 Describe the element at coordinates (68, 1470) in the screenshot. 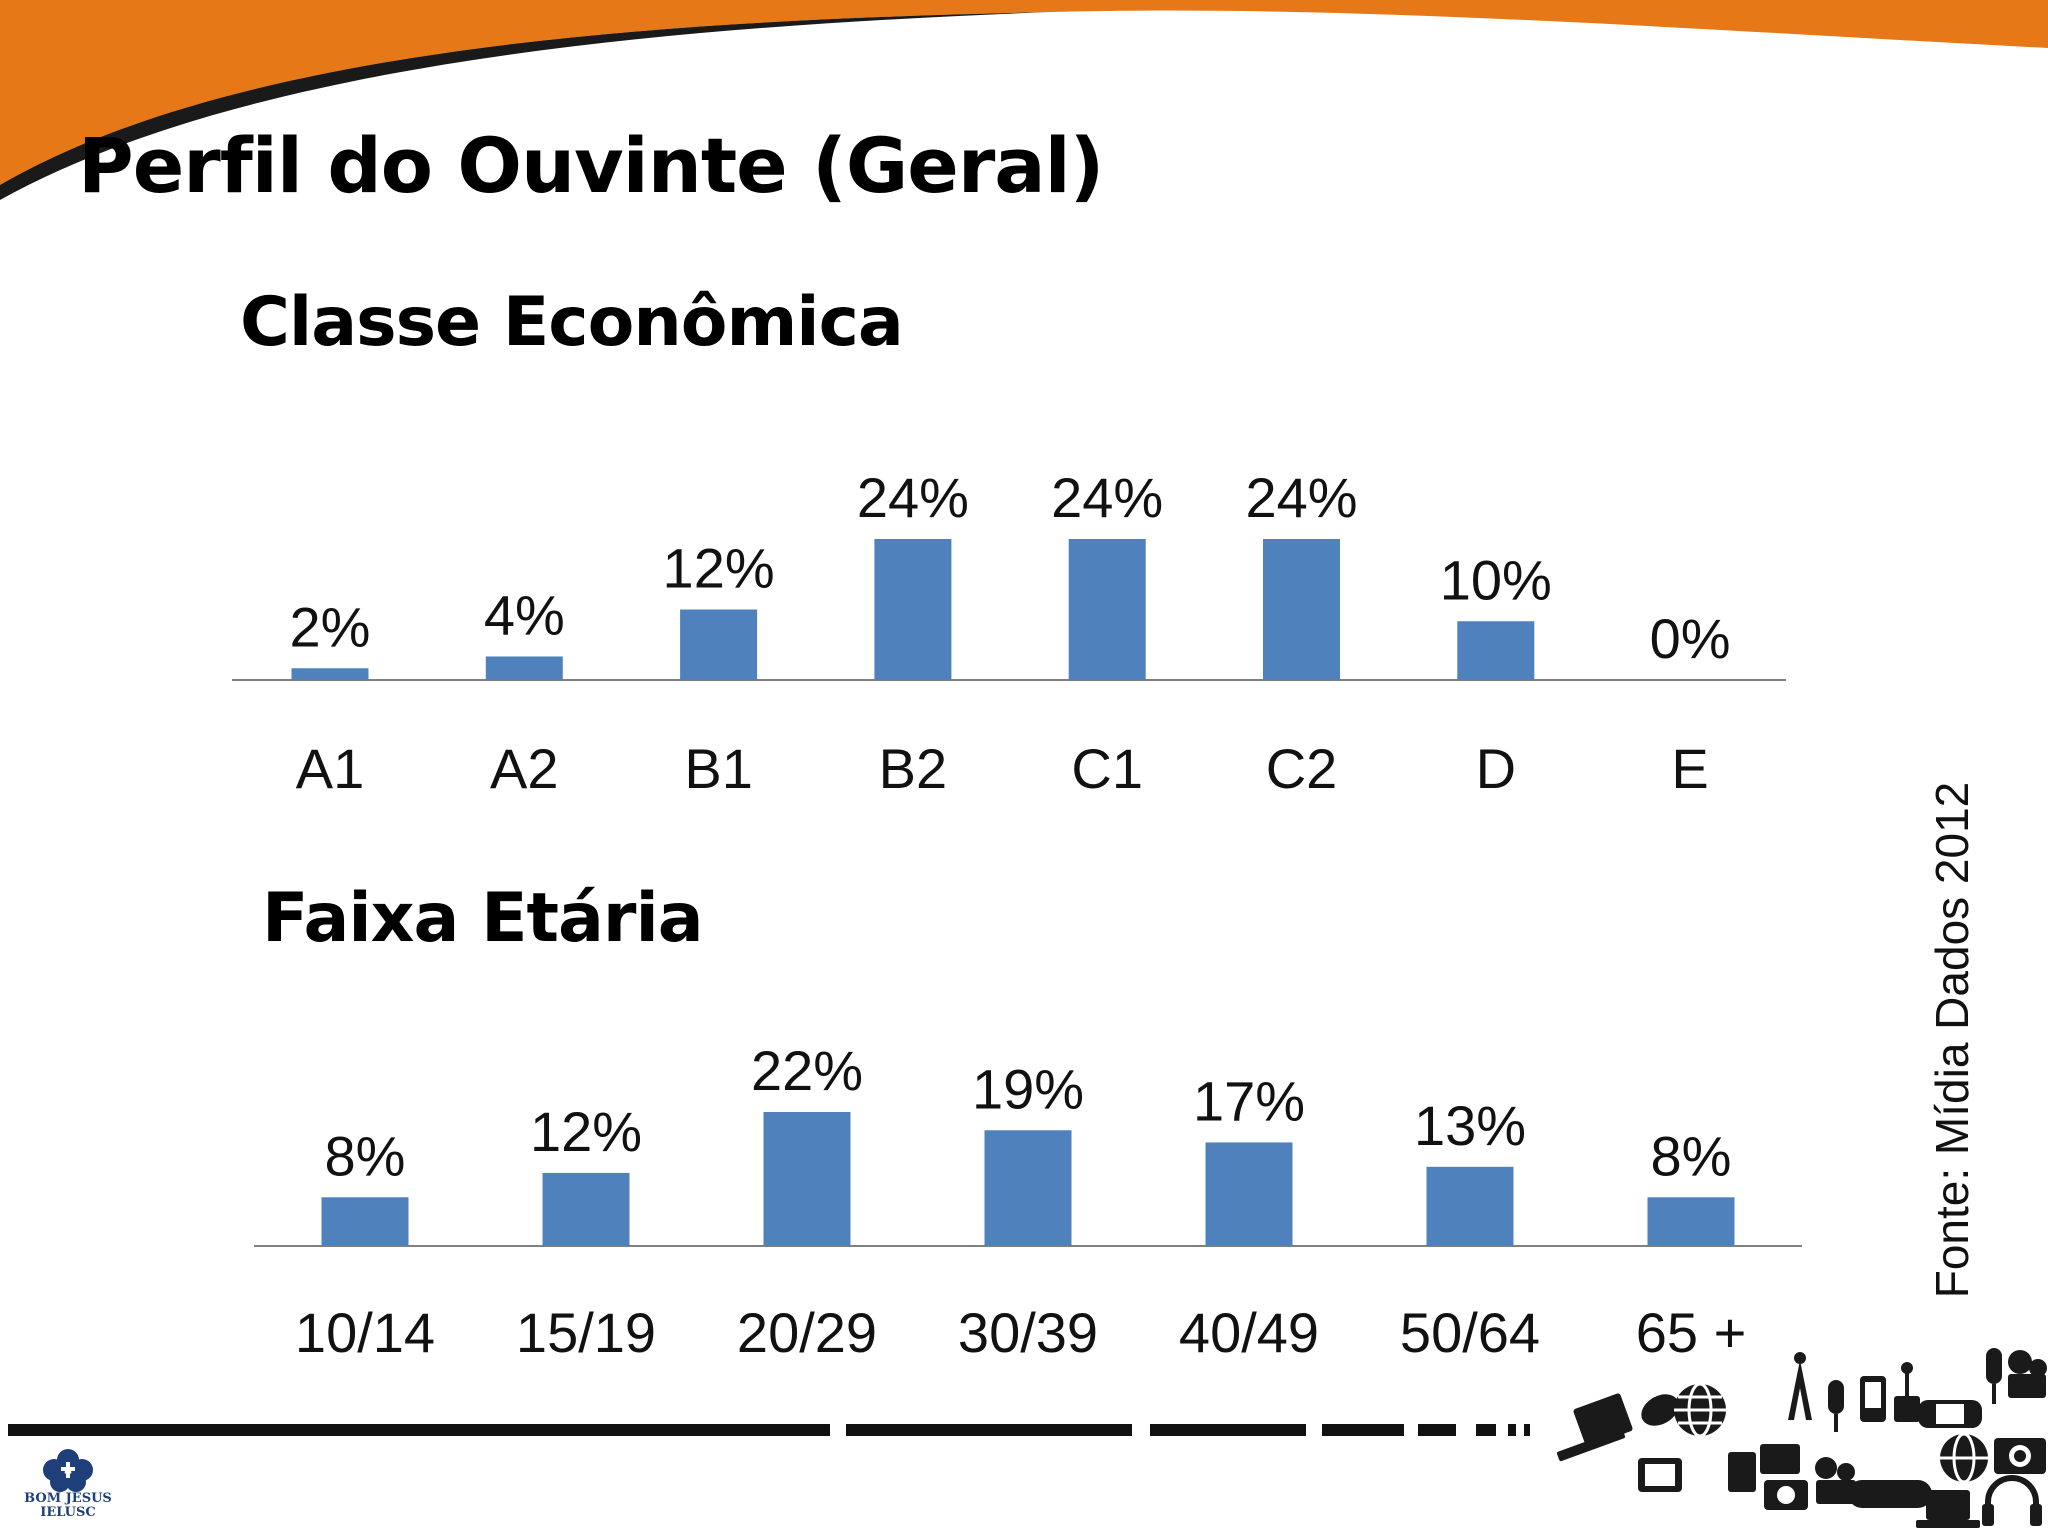

I see `bom-jesus-logo-icon` at that location.